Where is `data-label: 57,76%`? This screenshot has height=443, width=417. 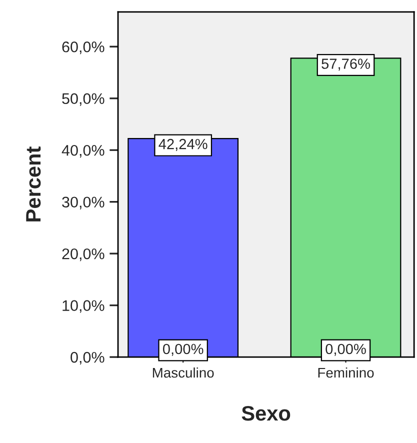
data-label: 57,76% is located at coordinates (346, 64).